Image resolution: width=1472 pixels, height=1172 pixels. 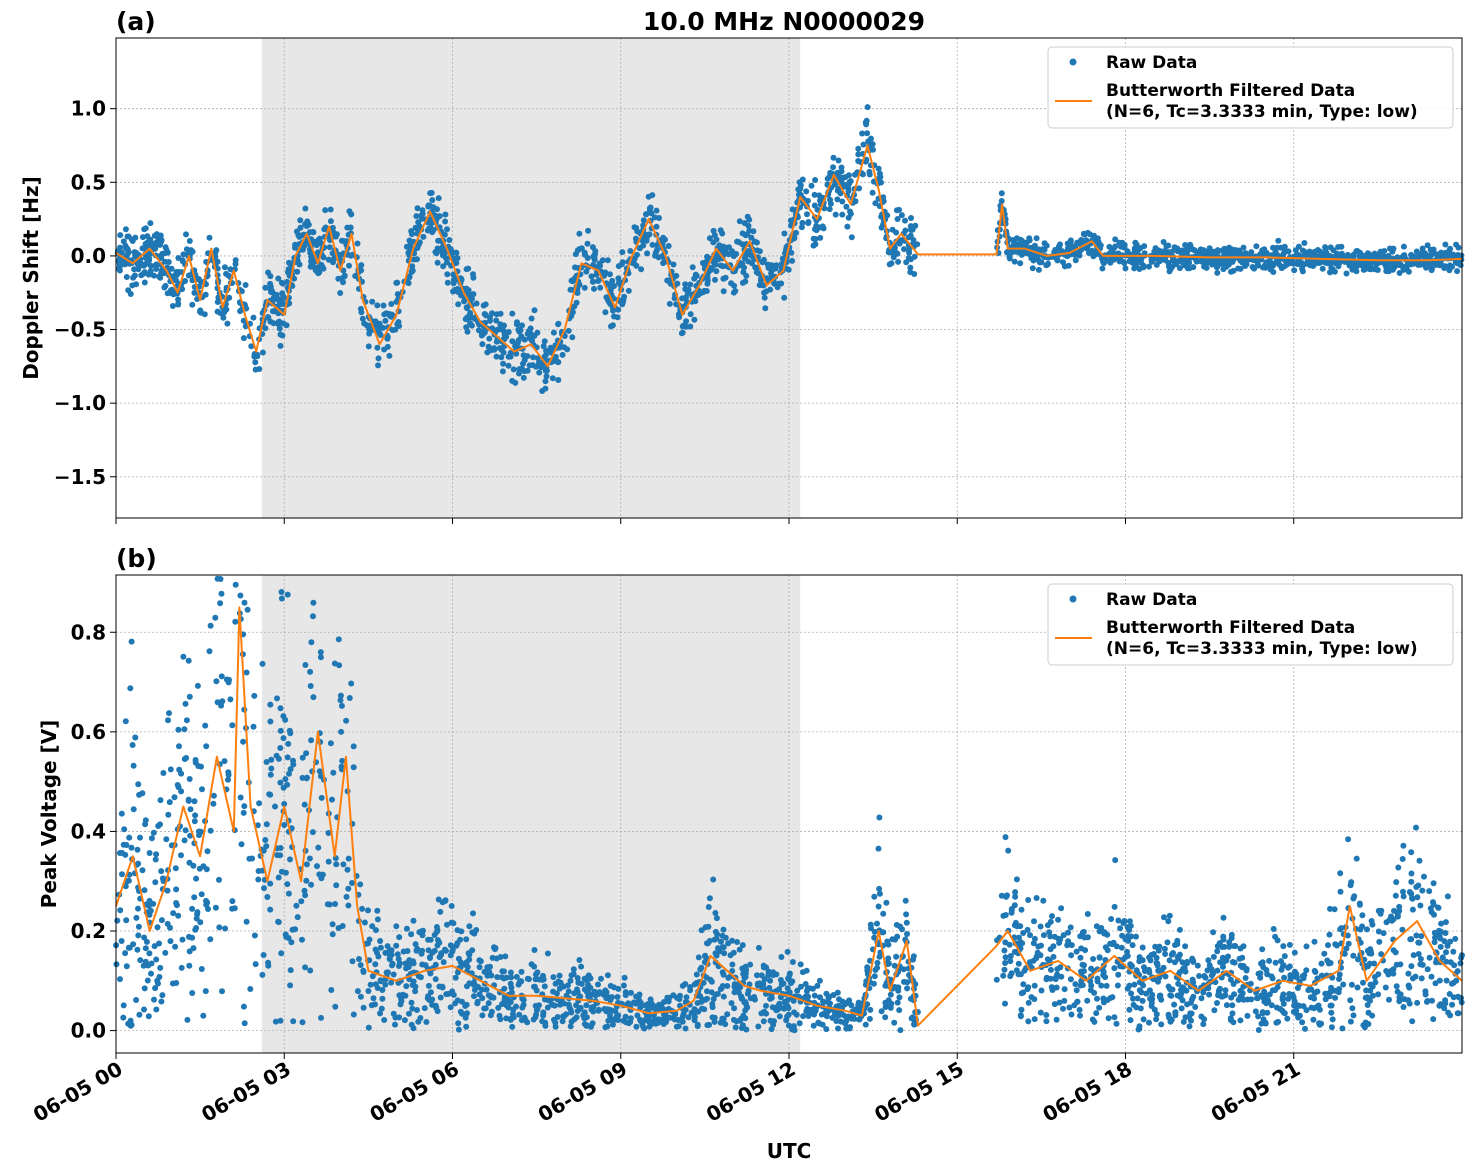 What do you see at coordinates (1151, 63) in the screenshot?
I see `legend-raw-label: Raw Data` at bounding box center [1151, 63].